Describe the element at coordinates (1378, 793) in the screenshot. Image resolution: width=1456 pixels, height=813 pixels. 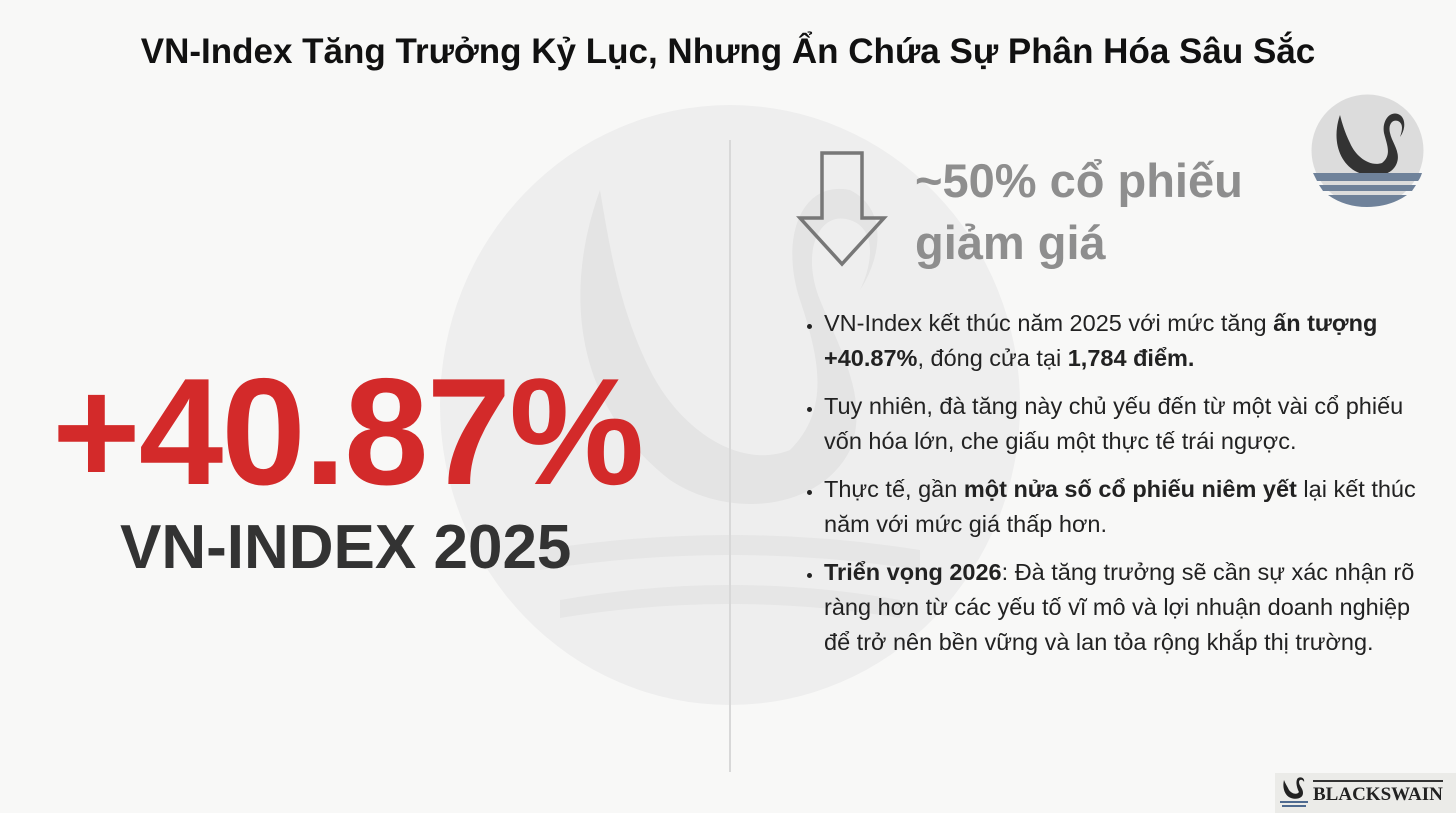
I see `brand-name: BLACKSWAIN` at that location.